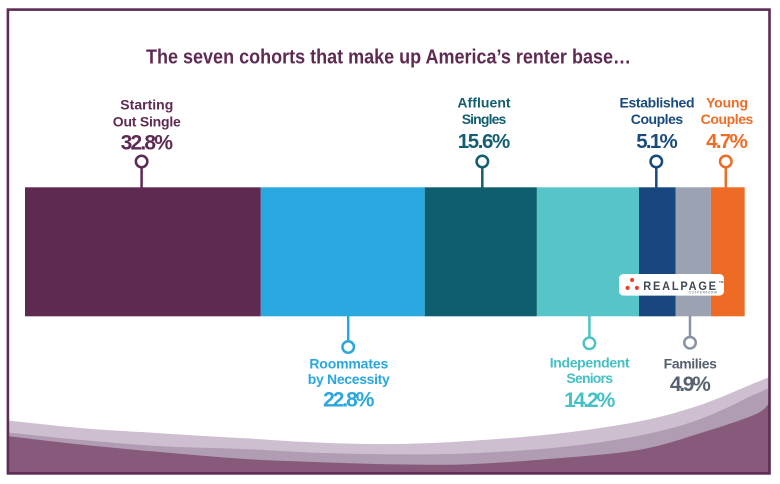 Image resolution: width=780 pixels, height=484 pixels. What do you see at coordinates (147, 122) in the screenshot?
I see `svg-text: Out Single` at bounding box center [147, 122].